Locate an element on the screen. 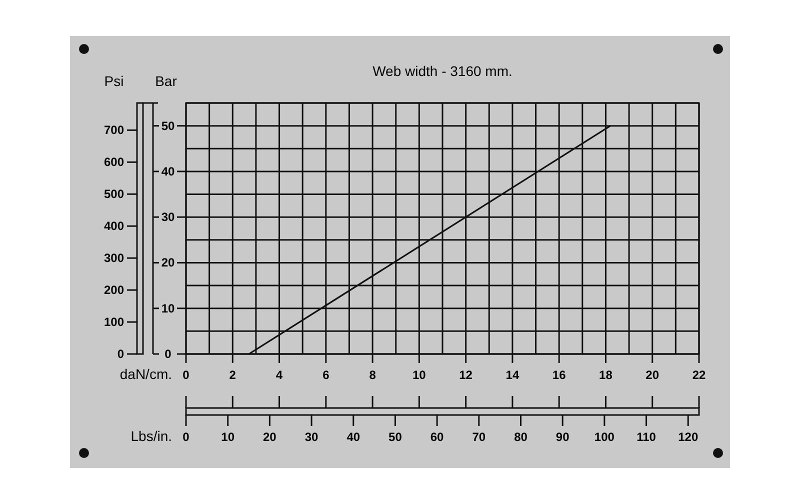 The width and height of the screenshot is (800, 500). y-tick-label: 20 is located at coordinates (168, 263).